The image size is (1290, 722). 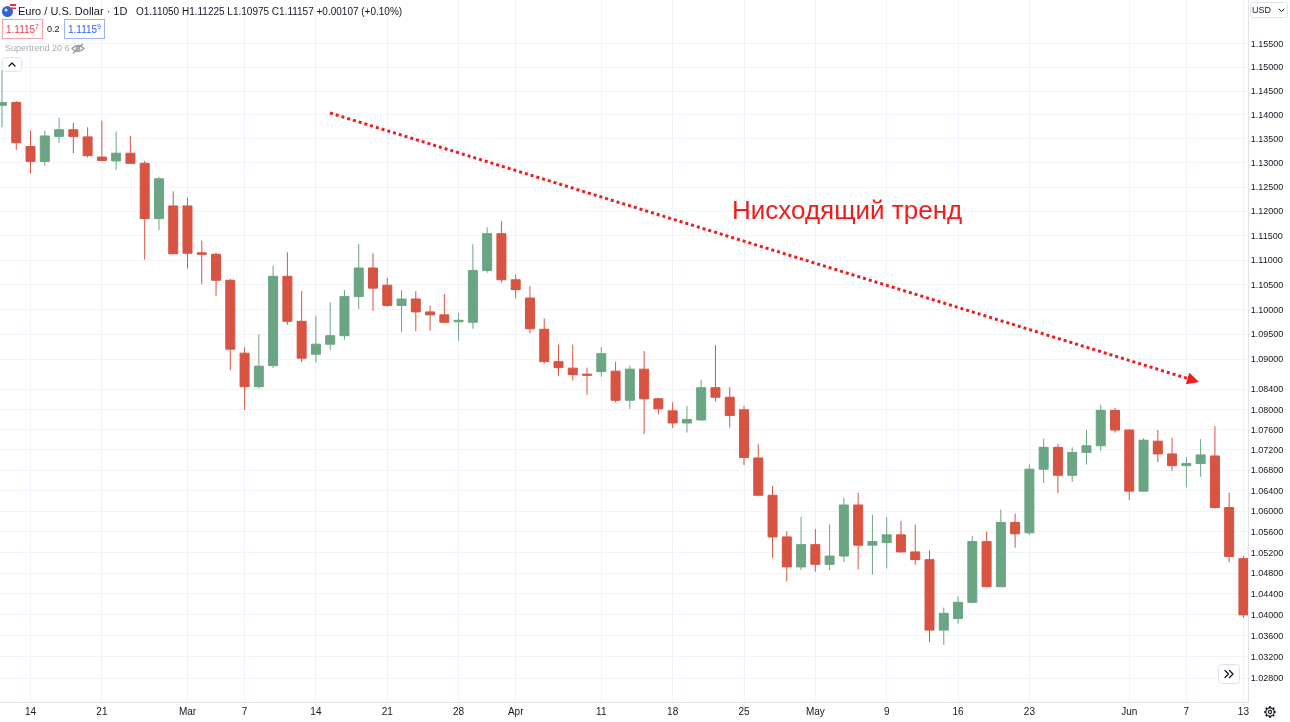 What do you see at coordinates (316, 711) in the screenshot?
I see `x-tick-label: 14` at bounding box center [316, 711].